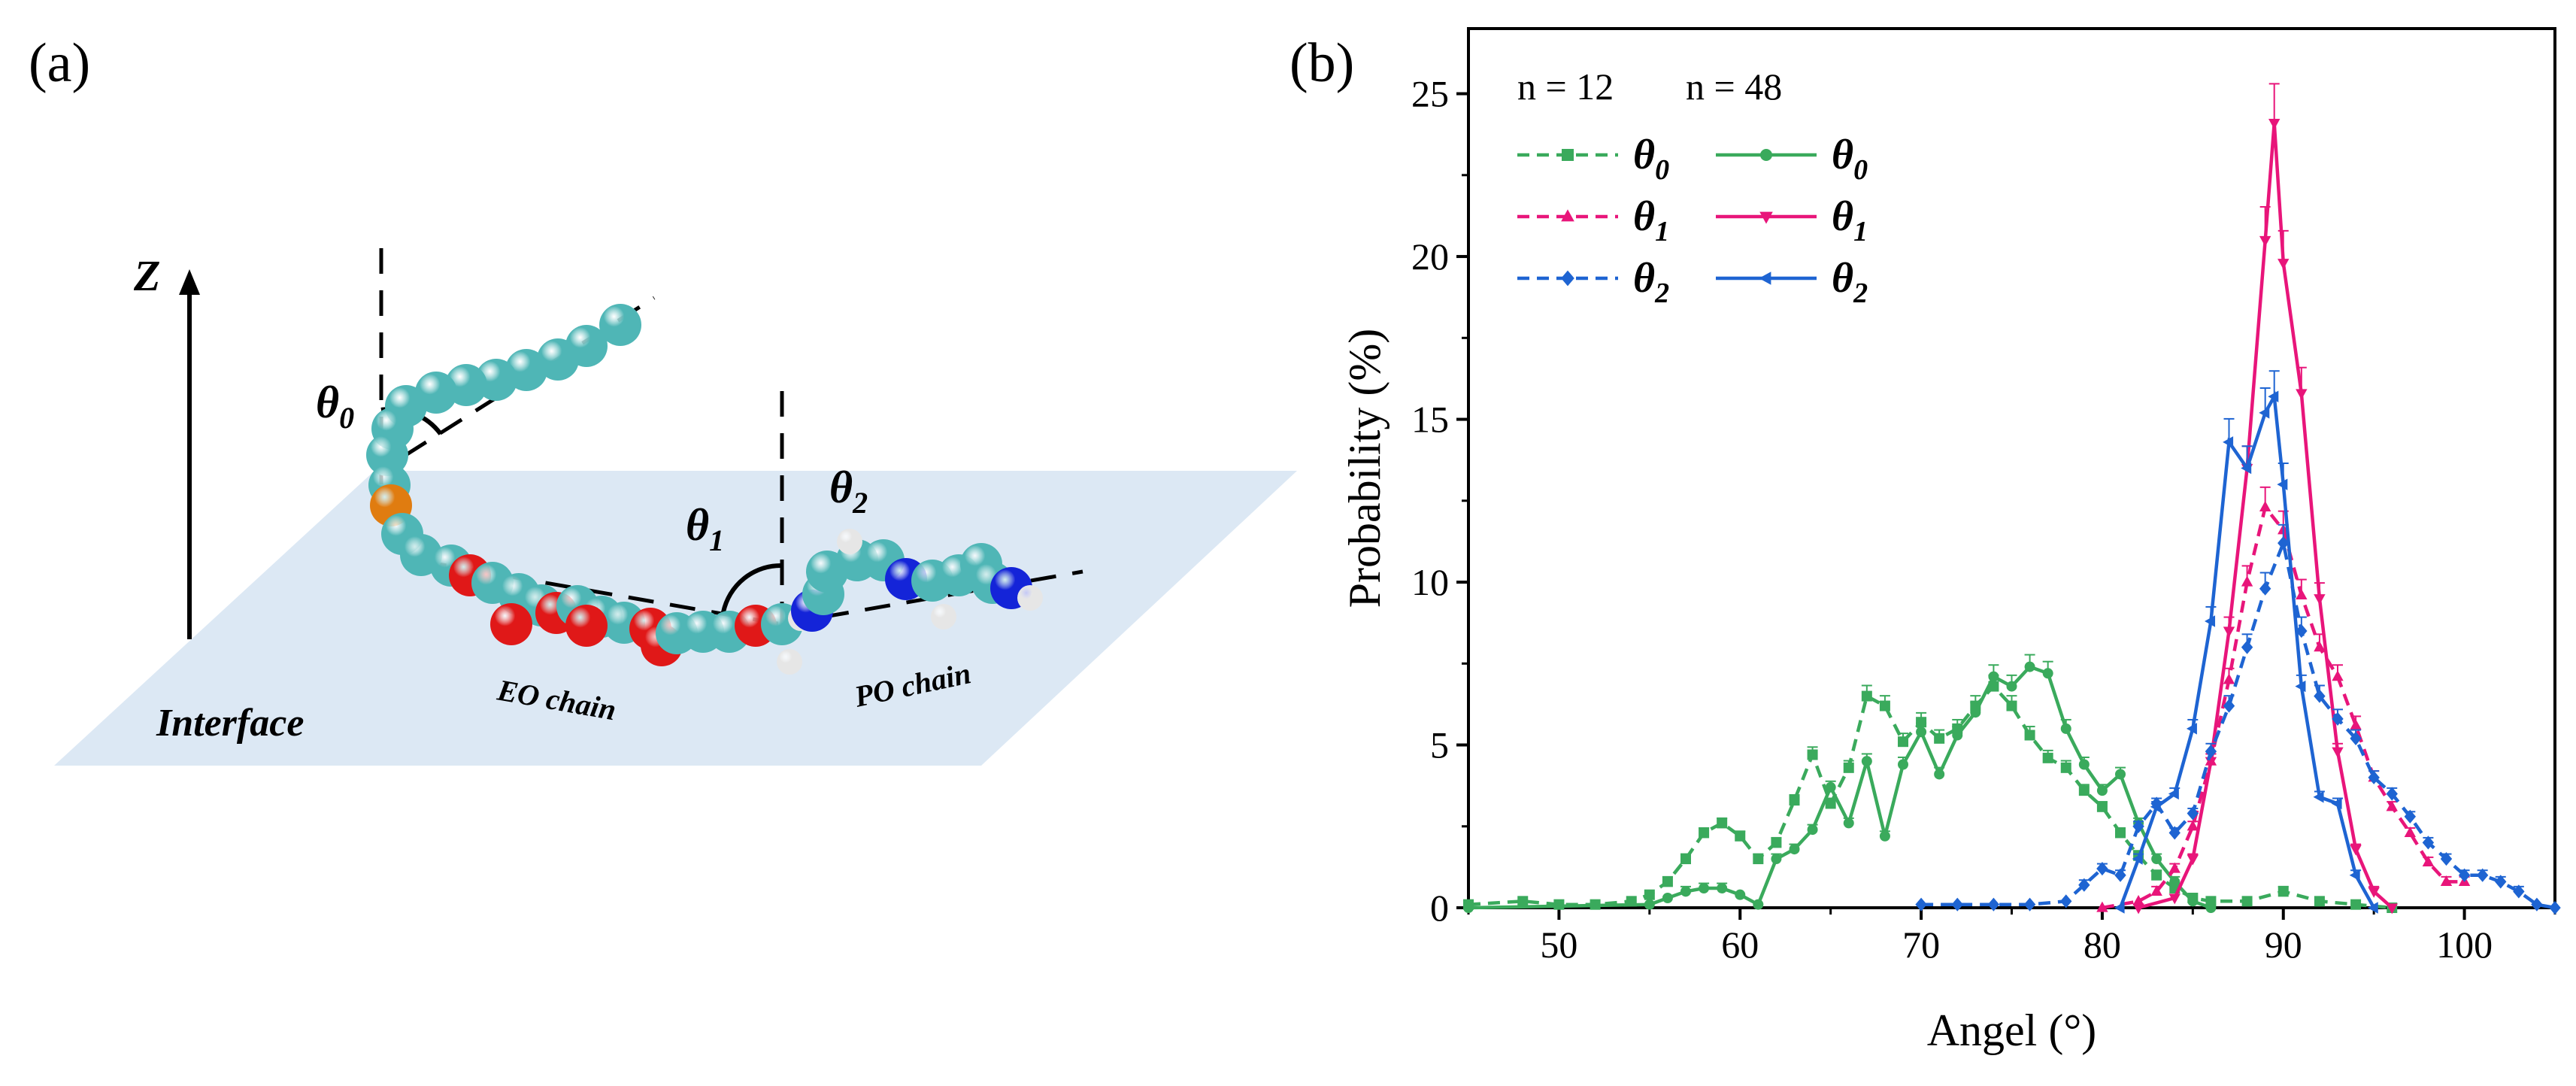  I want to click on z-axis-label: Z, so click(146, 275).